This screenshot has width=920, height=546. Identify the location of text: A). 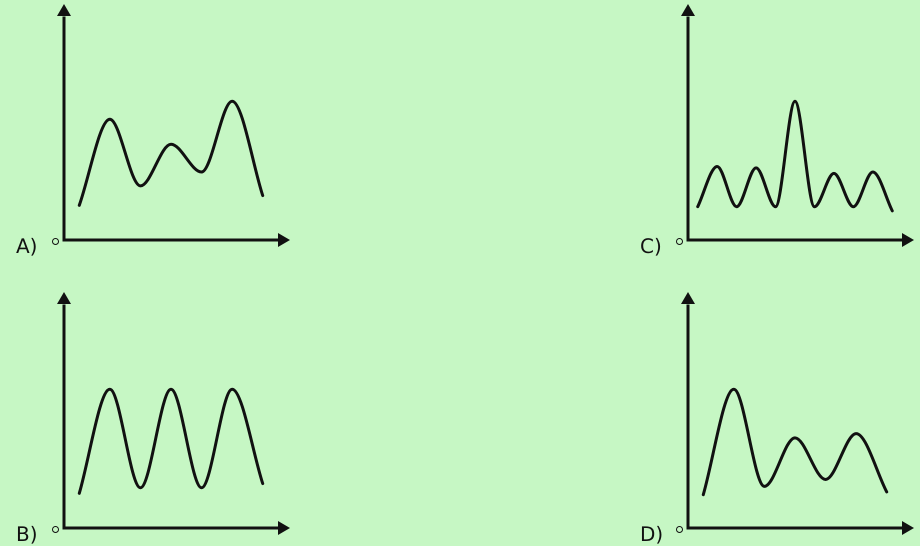
(27, 246).